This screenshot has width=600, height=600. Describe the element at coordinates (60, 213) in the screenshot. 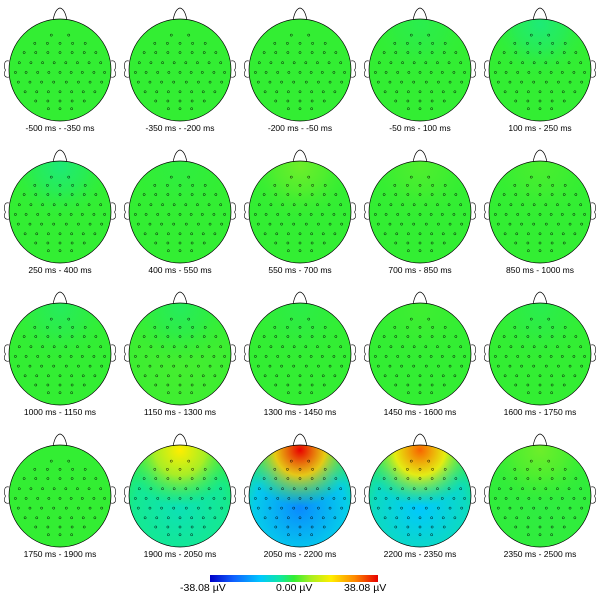

I see `topomap-cell: 250 ms - 400 ms` at that location.